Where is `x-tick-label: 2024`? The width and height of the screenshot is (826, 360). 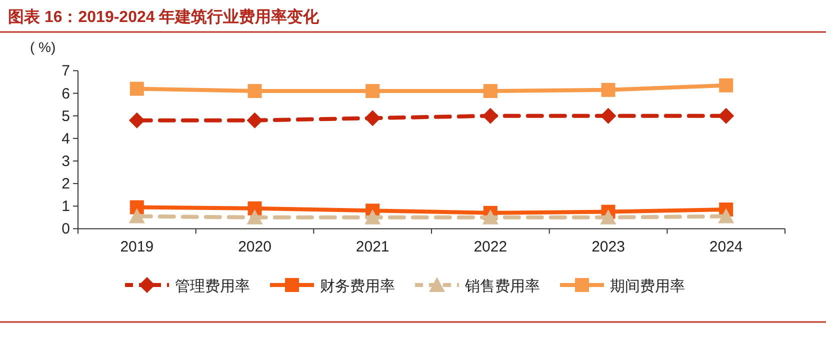 x-tick-label: 2024 is located at coordinates (726, 247).